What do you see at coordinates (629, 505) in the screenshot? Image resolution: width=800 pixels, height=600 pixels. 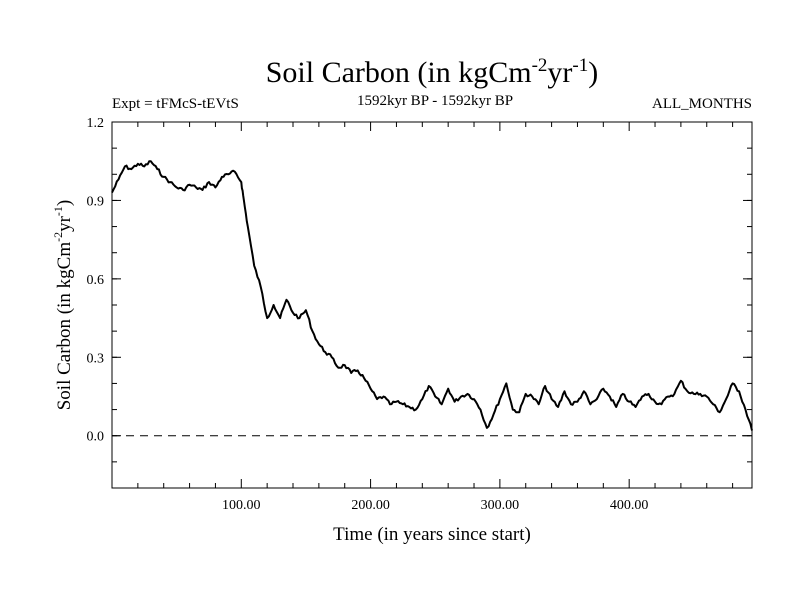 I see `x-tick-label: 400.00` at bounding box center [629, 505].